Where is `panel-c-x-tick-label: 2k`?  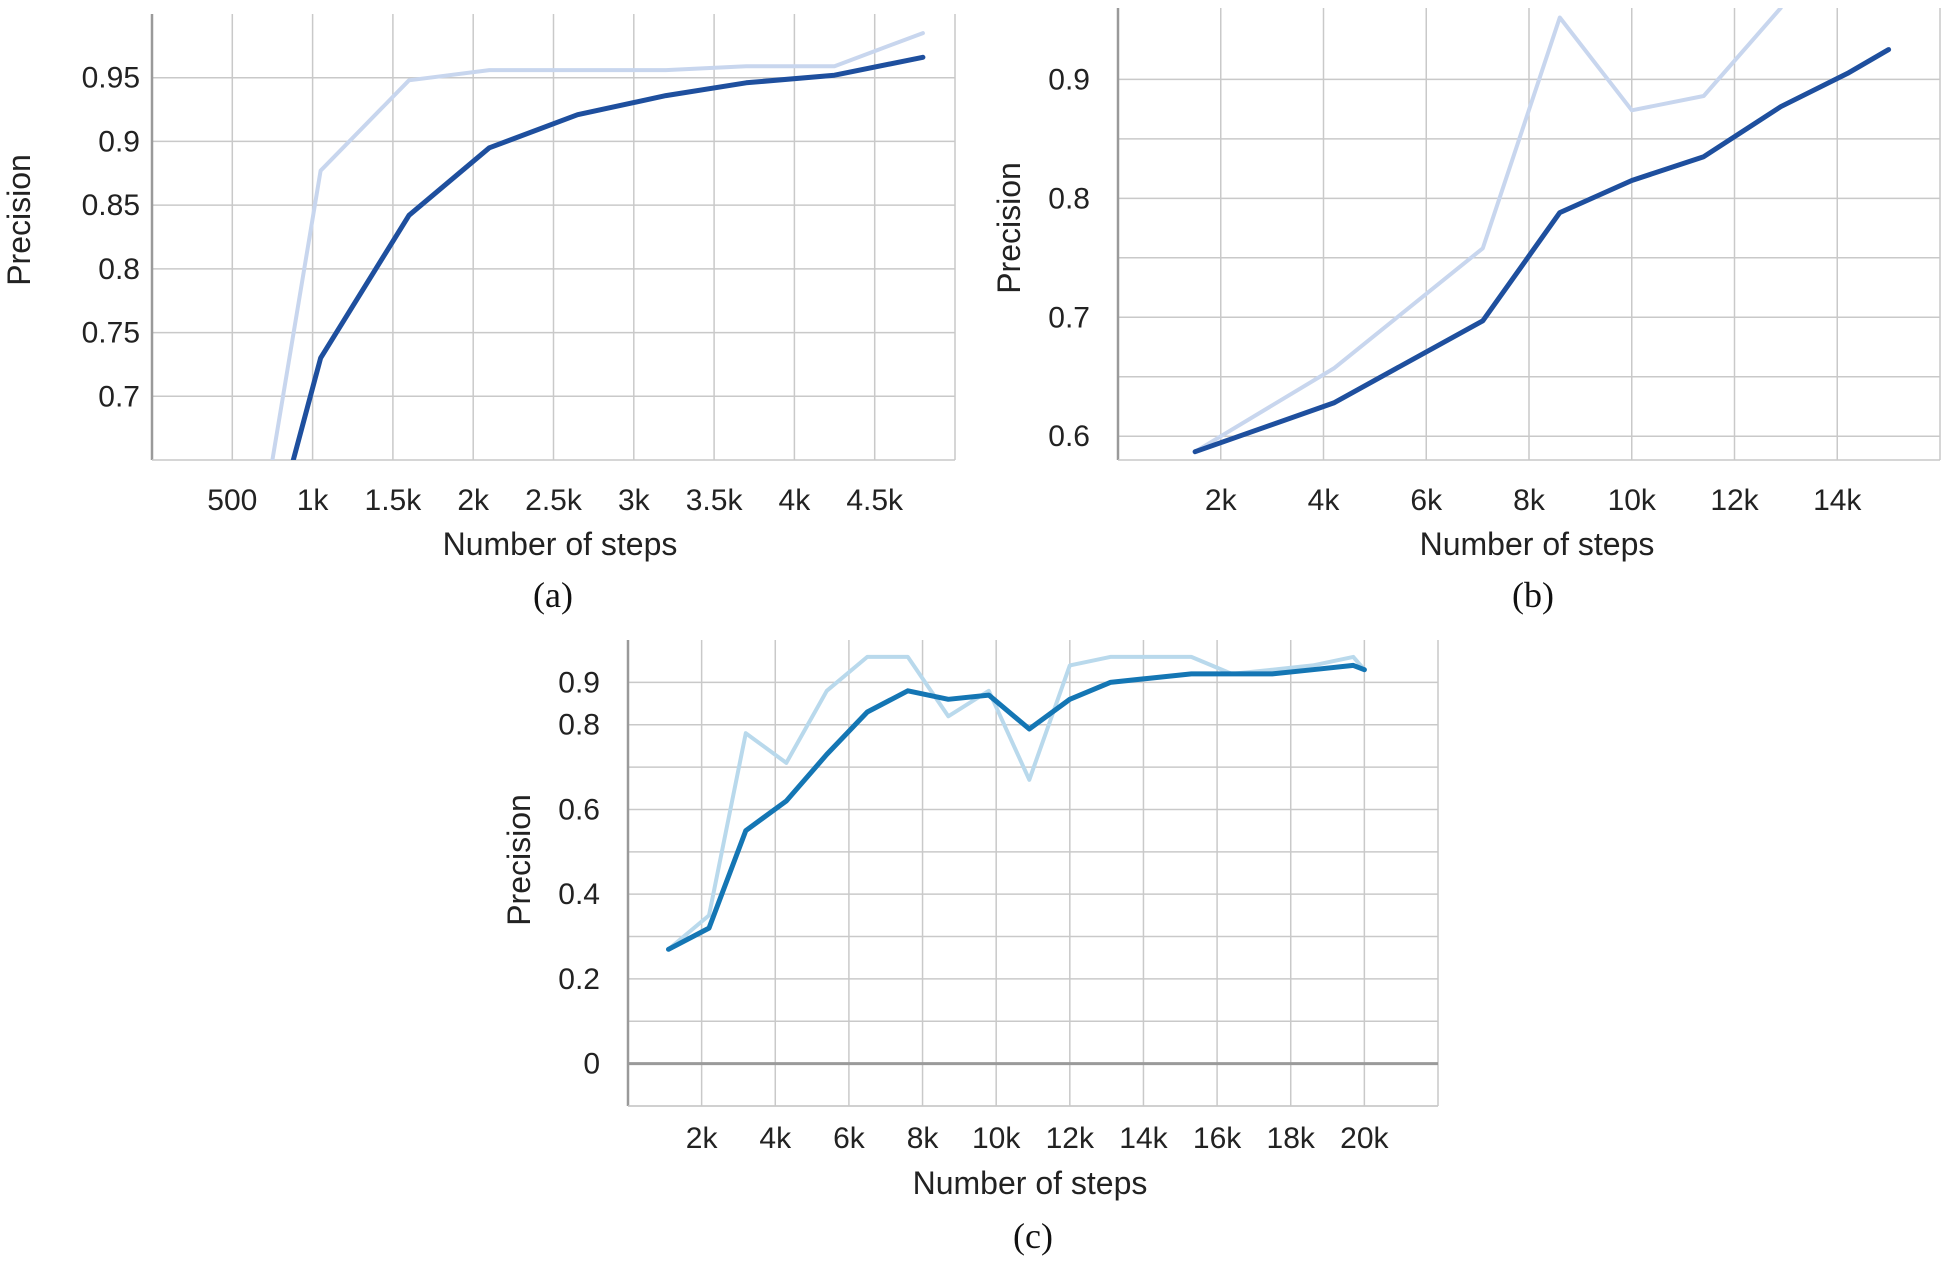
panel-c-x-tick-label: 2k is located at coordinates (702, 1138).